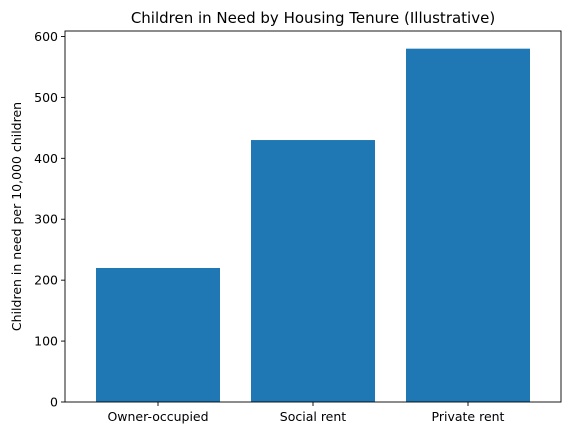 The width and height of the screenshot is (571, 435). Describe the element at coordinates (313, 416) in the screenshot. I see `x-tick-label: Social rent` at that location.